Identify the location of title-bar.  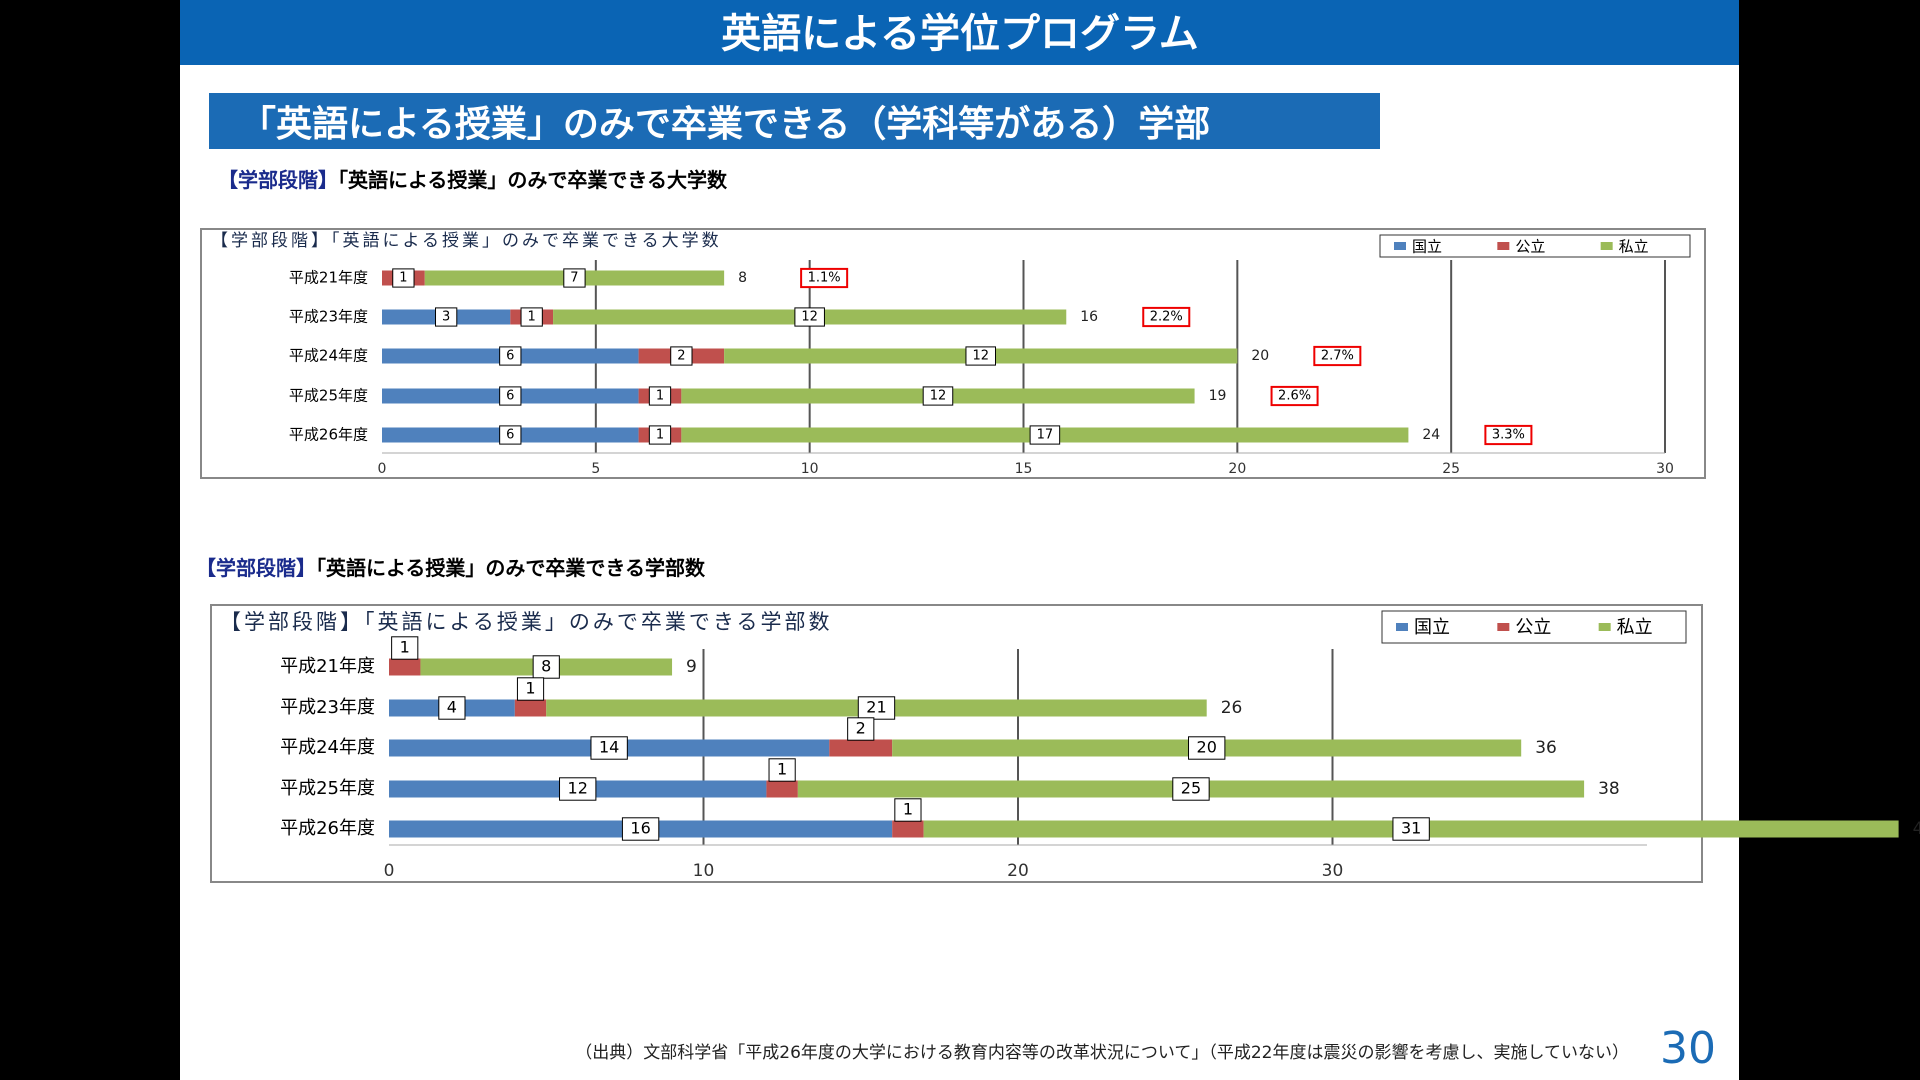
(959, 32).